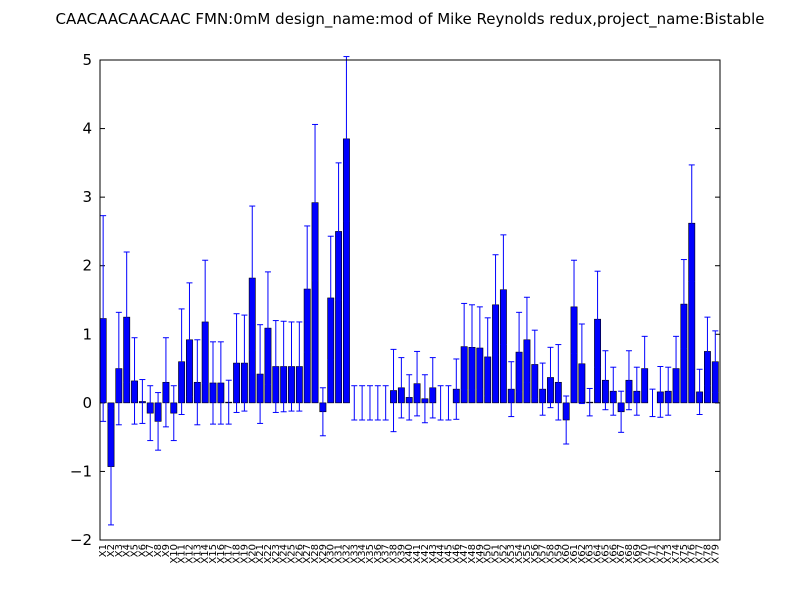 This screenshot has height=600, width=800. What do you see at coordinates (150, 550) in the screenshot?
I see `x-tick-label: X7` at bounding box center [150, 550].